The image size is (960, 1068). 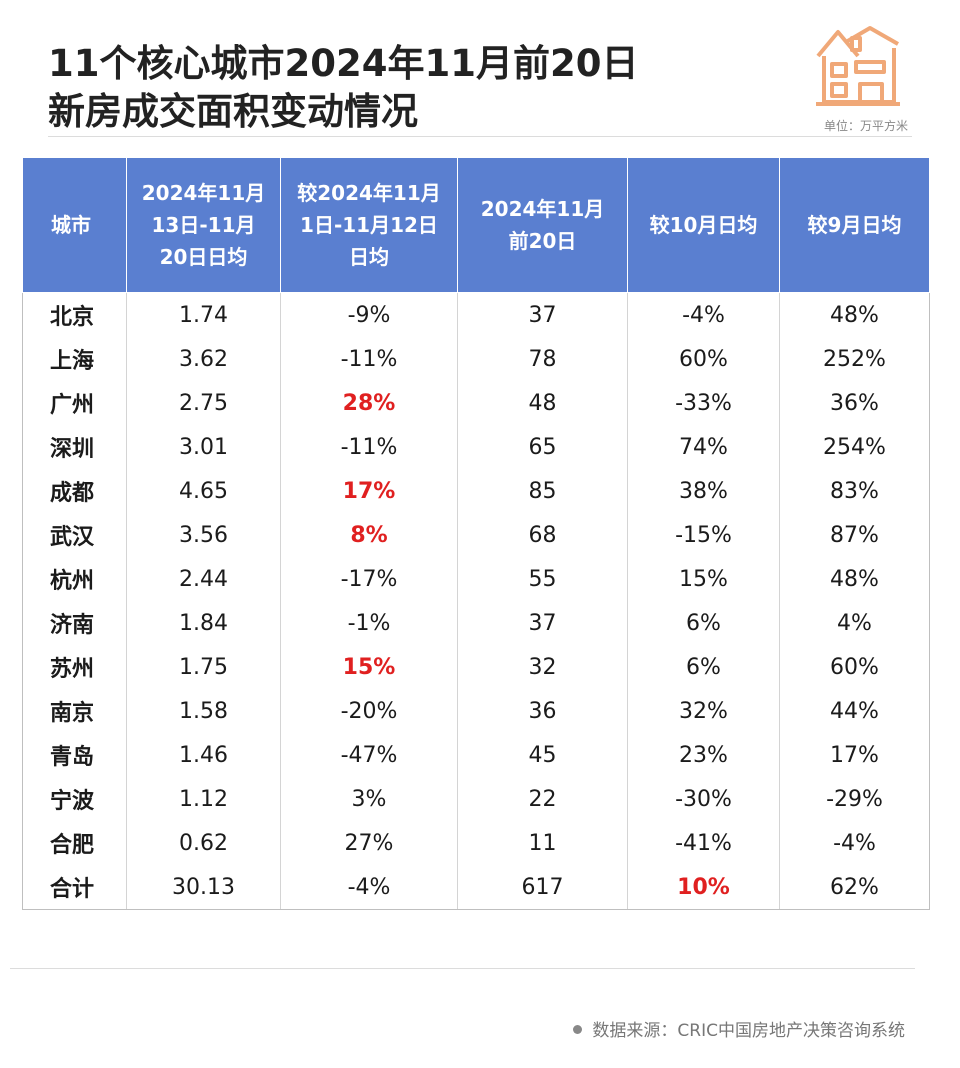 What do you see at coordinates (858, 66) in the screenshot?
I see `house-icon` at bounding box center [858, 66].